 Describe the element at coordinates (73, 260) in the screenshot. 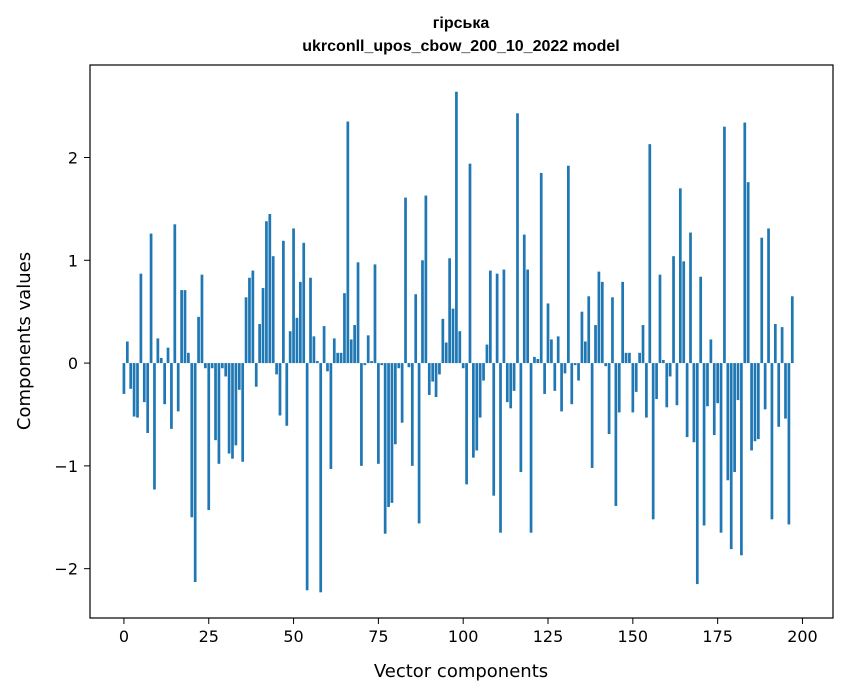

I see `y-tick-label: 1` at that location.